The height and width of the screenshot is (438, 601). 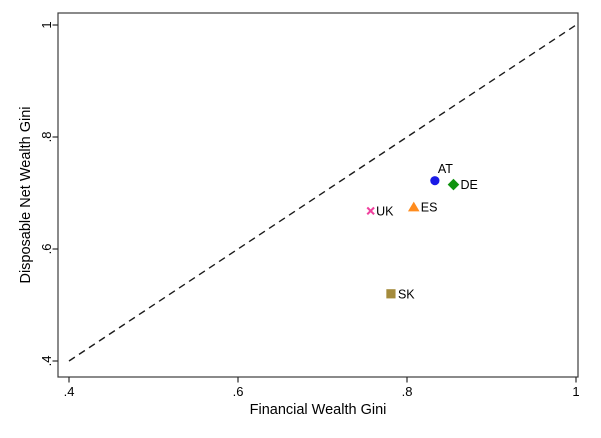 I want to click on y-tick-label: .4, so click(x=46, y=361).